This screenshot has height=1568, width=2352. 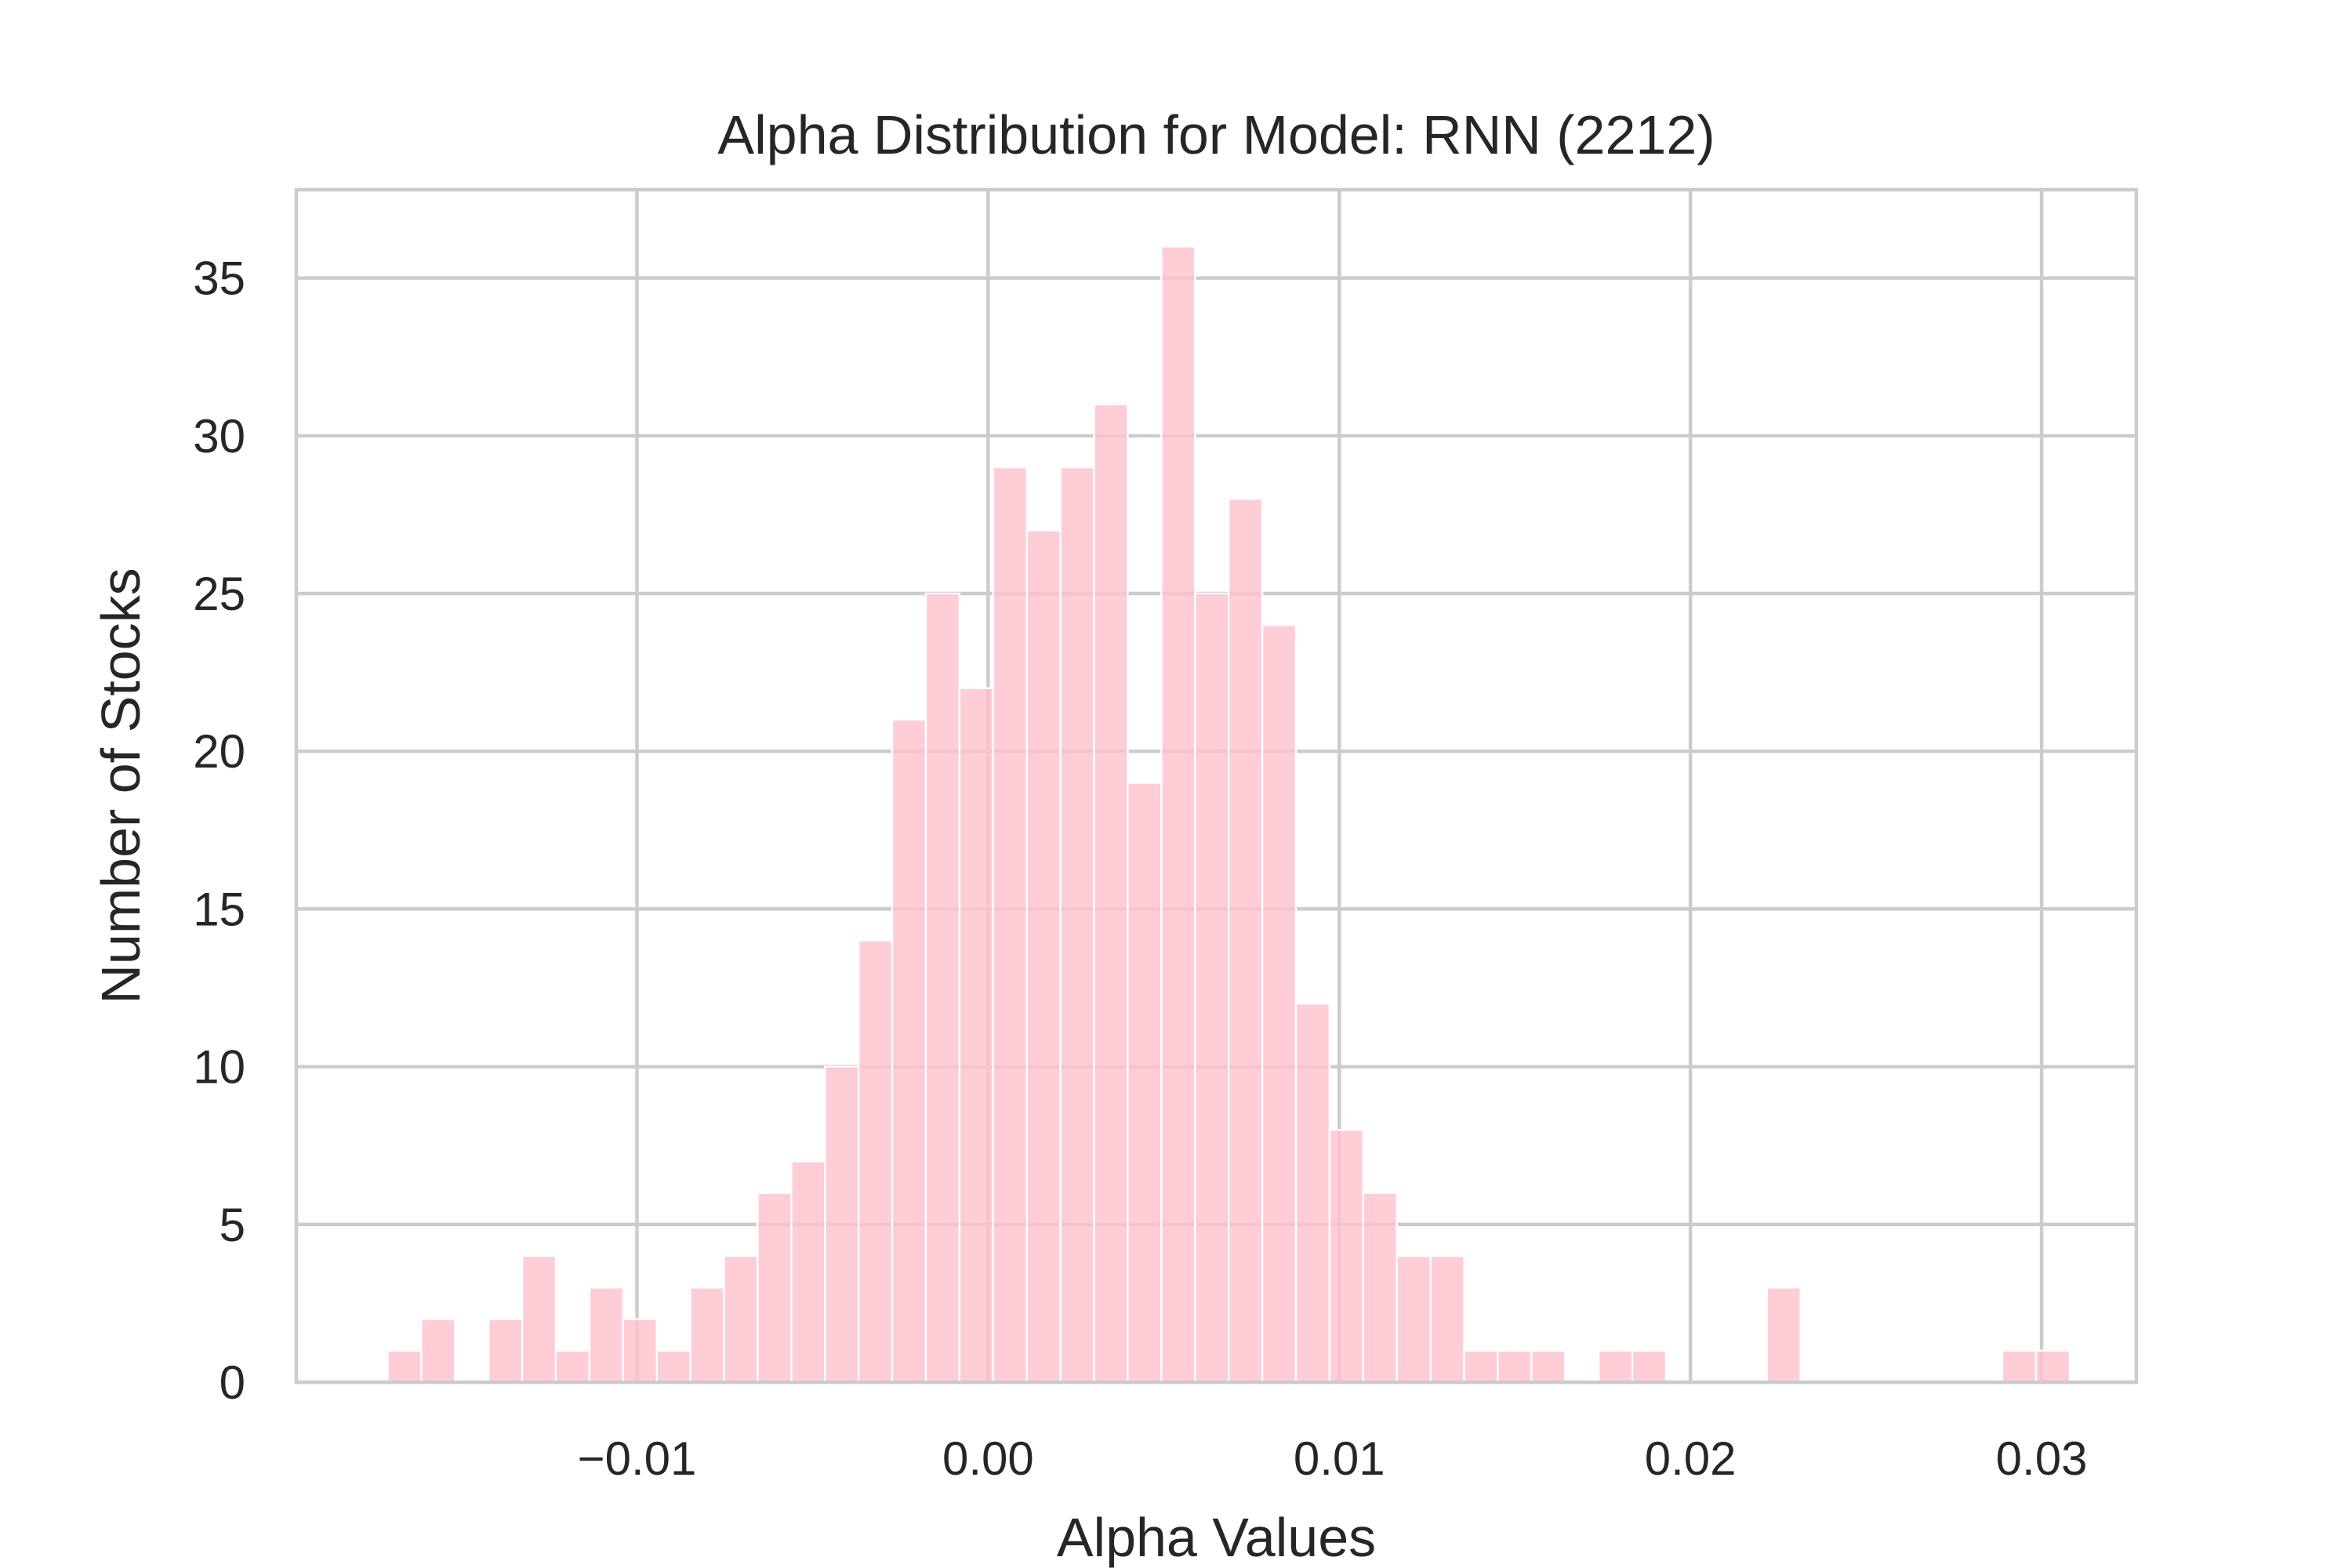 I want to click on chart-title: Alpha Distribution for Model: RNN (2212), so click(x=1216, y=134).